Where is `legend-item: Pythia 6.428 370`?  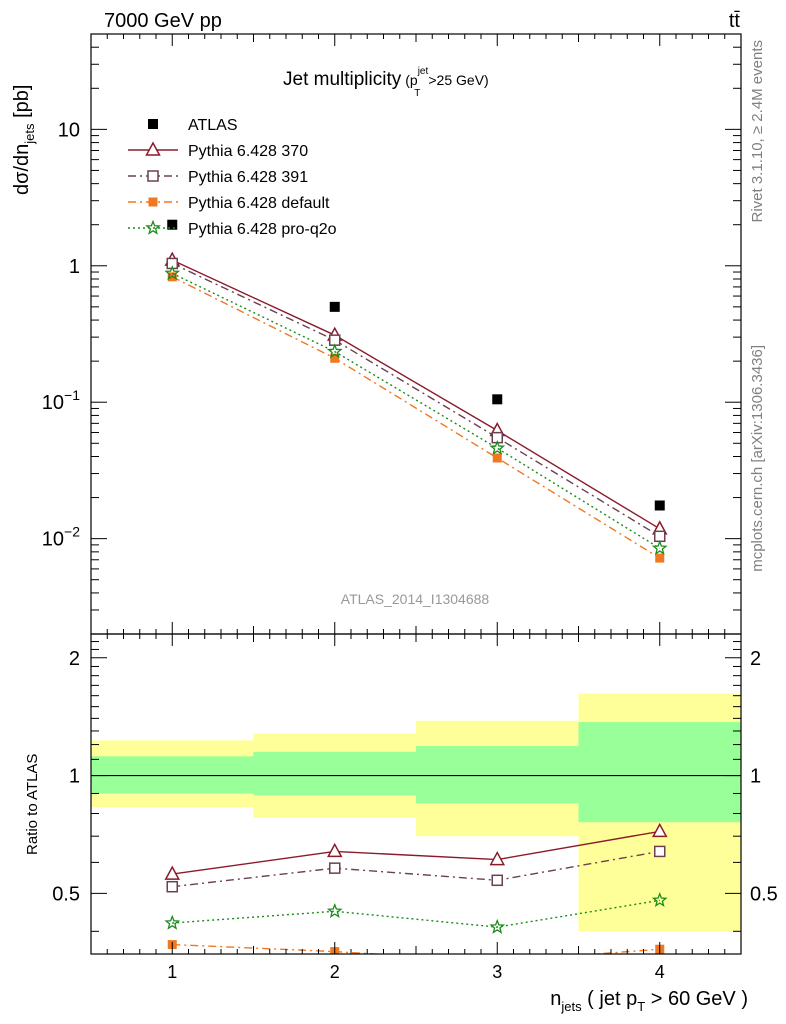 legend-item: Pythia 6.428 370 is located at coordinates (218, 150).